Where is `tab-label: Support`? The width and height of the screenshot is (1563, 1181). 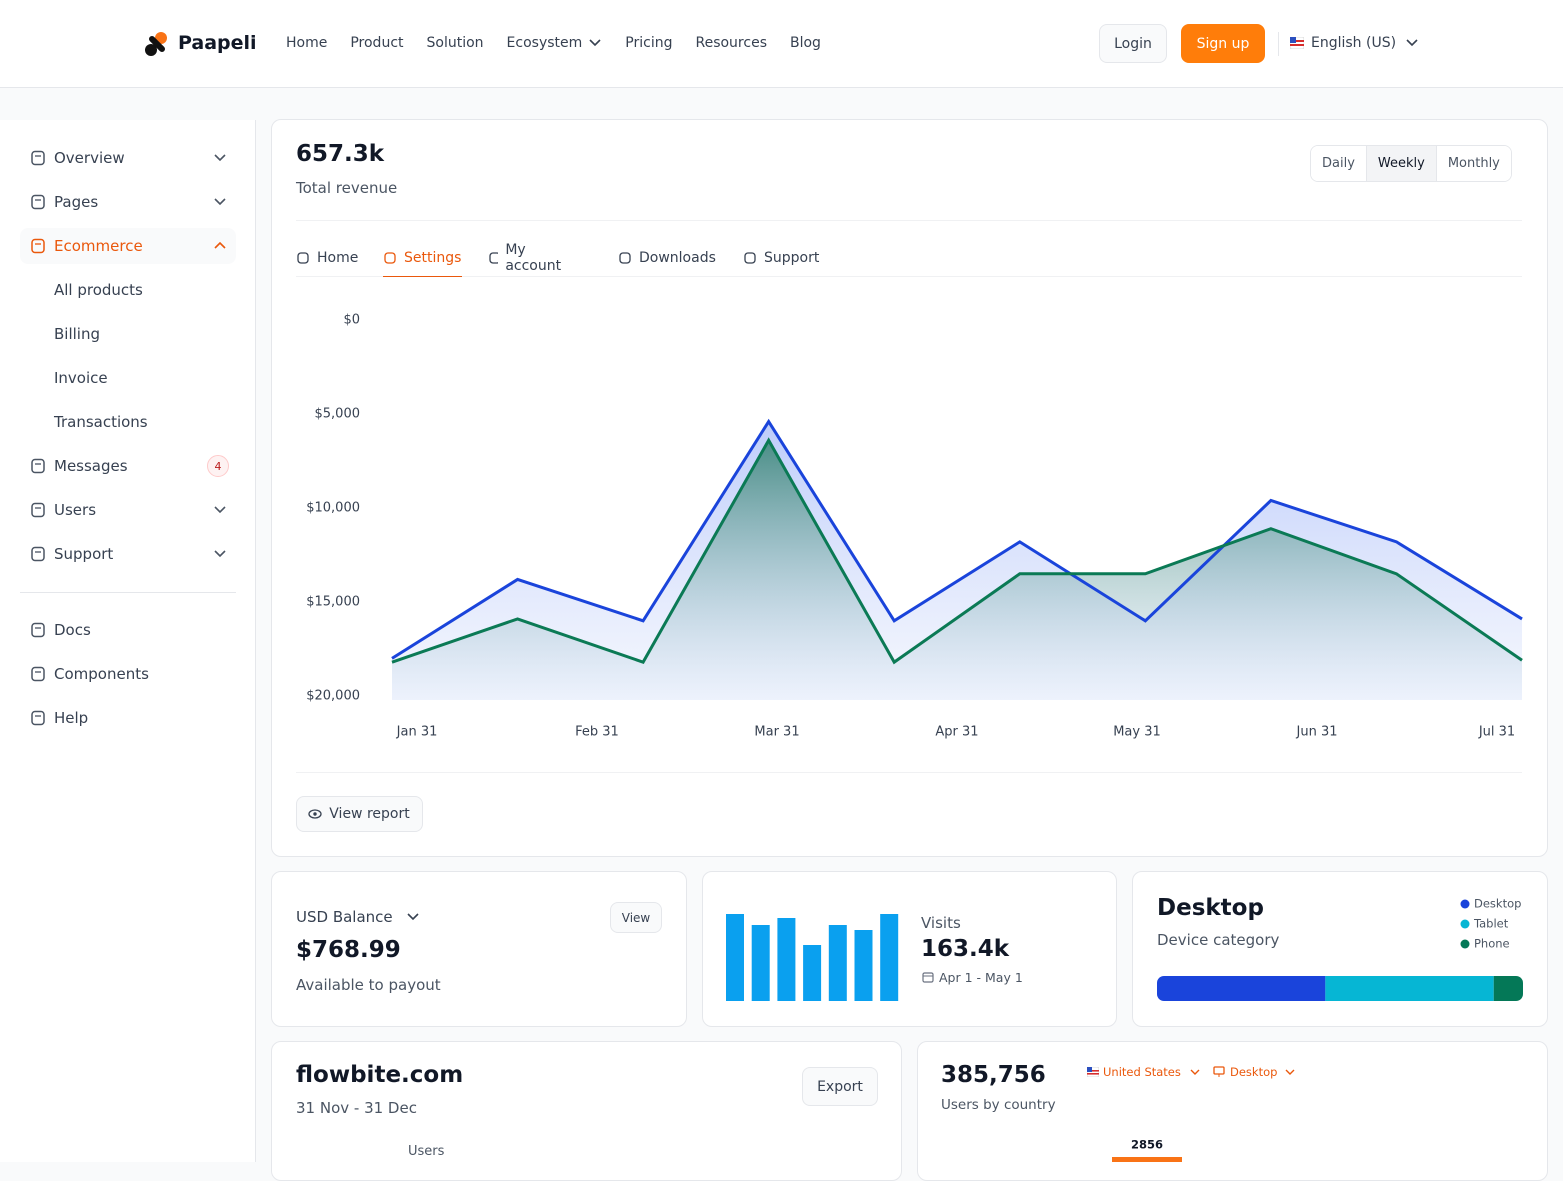
tab-label: Support is located at coordinates (792, 258).